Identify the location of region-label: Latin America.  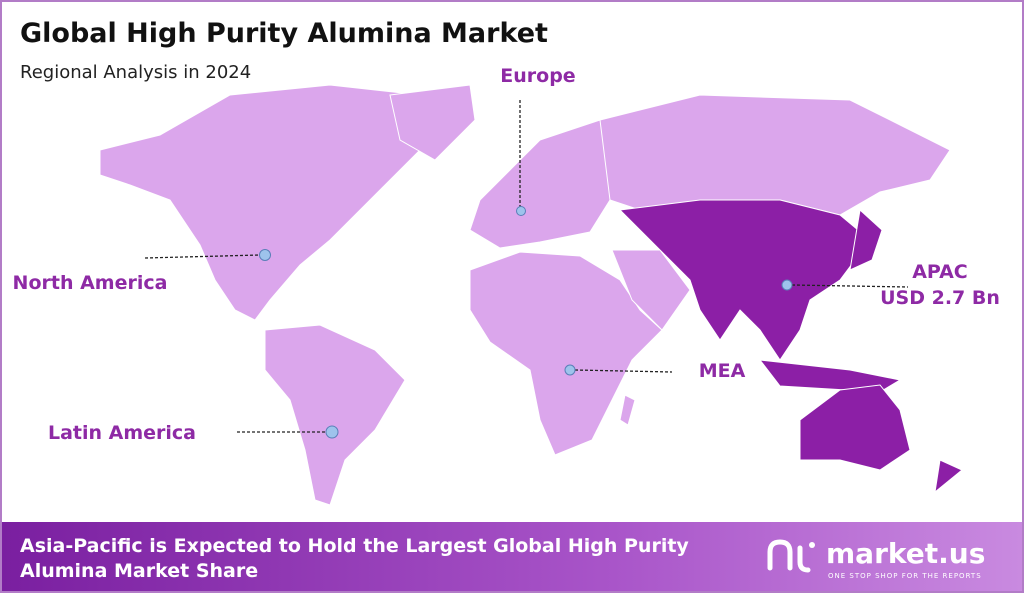
(122, 433).